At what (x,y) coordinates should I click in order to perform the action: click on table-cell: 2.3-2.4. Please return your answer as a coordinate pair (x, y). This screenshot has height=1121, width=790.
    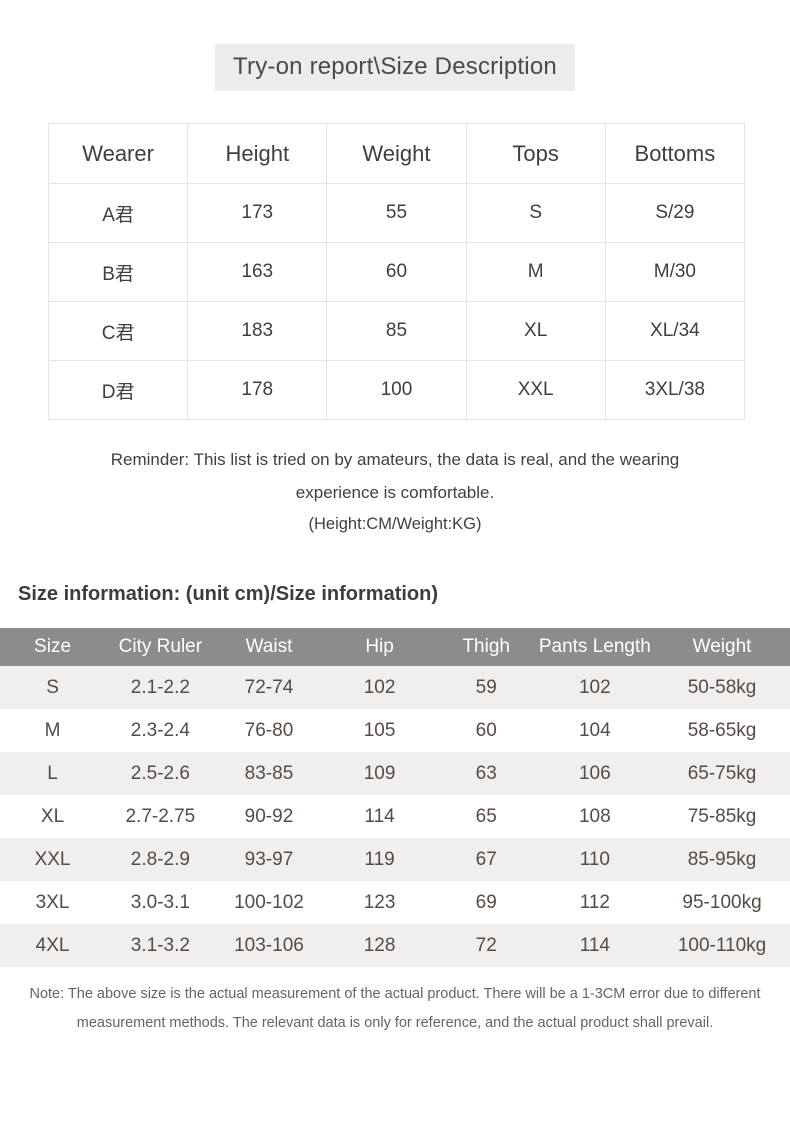
    Looking at the image, I should click on (160, 730).